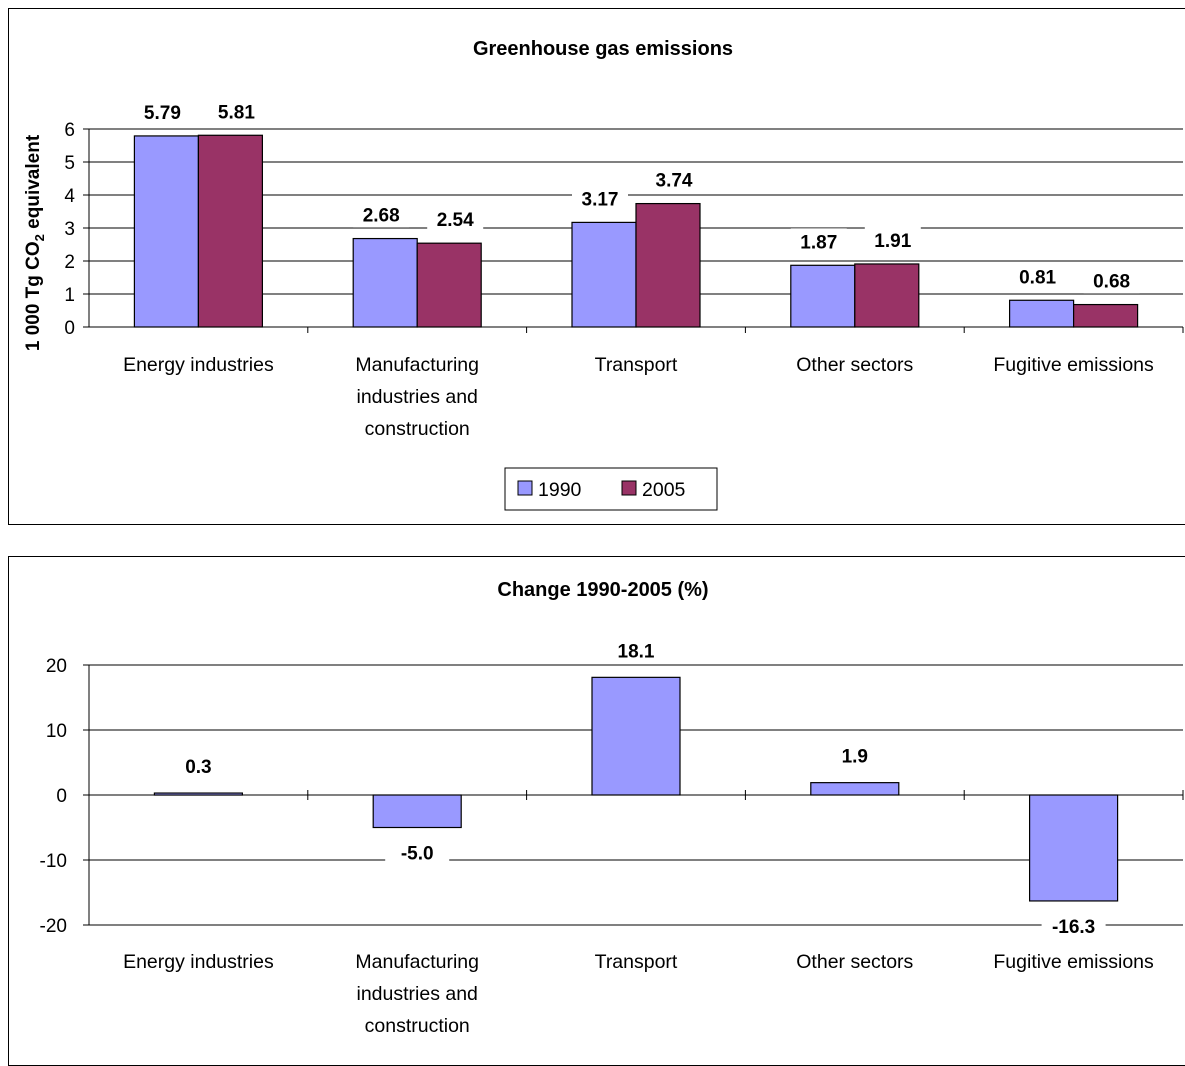 The image size is (1185, 1066). What do you see at coordinates (39, 237) in the screenshot?
I see `y-axis-label-subscript: 2` at bounding box center [39, 237].